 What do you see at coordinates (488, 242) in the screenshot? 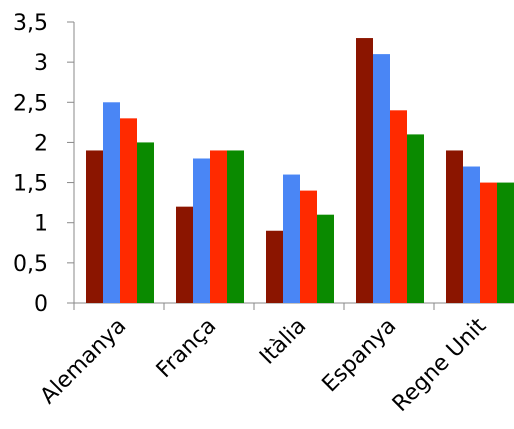
I see `bar-series-3-regne-unit` at bounding box center [488, 242].